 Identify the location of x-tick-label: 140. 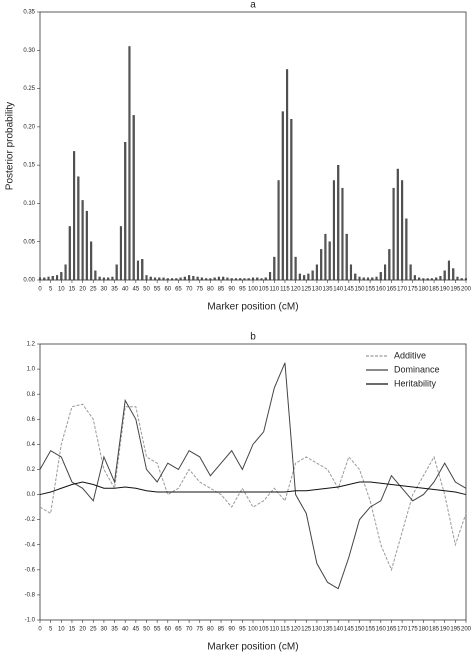
(338, 290).